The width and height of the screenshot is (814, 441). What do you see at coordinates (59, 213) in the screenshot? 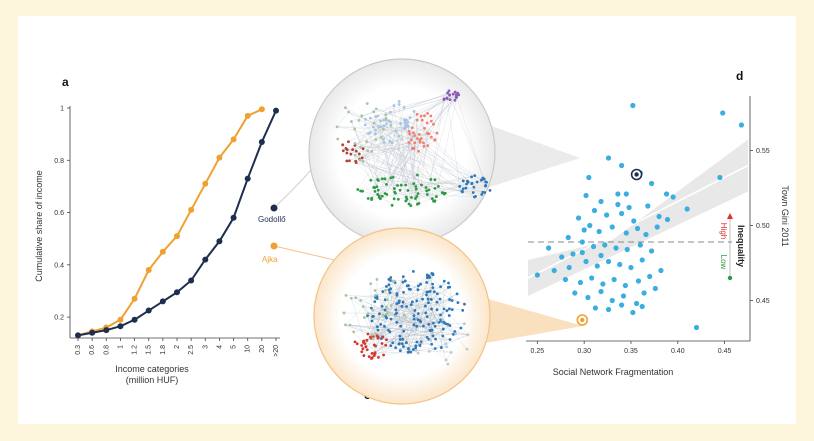
I see `income-y-tick-label: 0.6` at bounding box center [59, 213].